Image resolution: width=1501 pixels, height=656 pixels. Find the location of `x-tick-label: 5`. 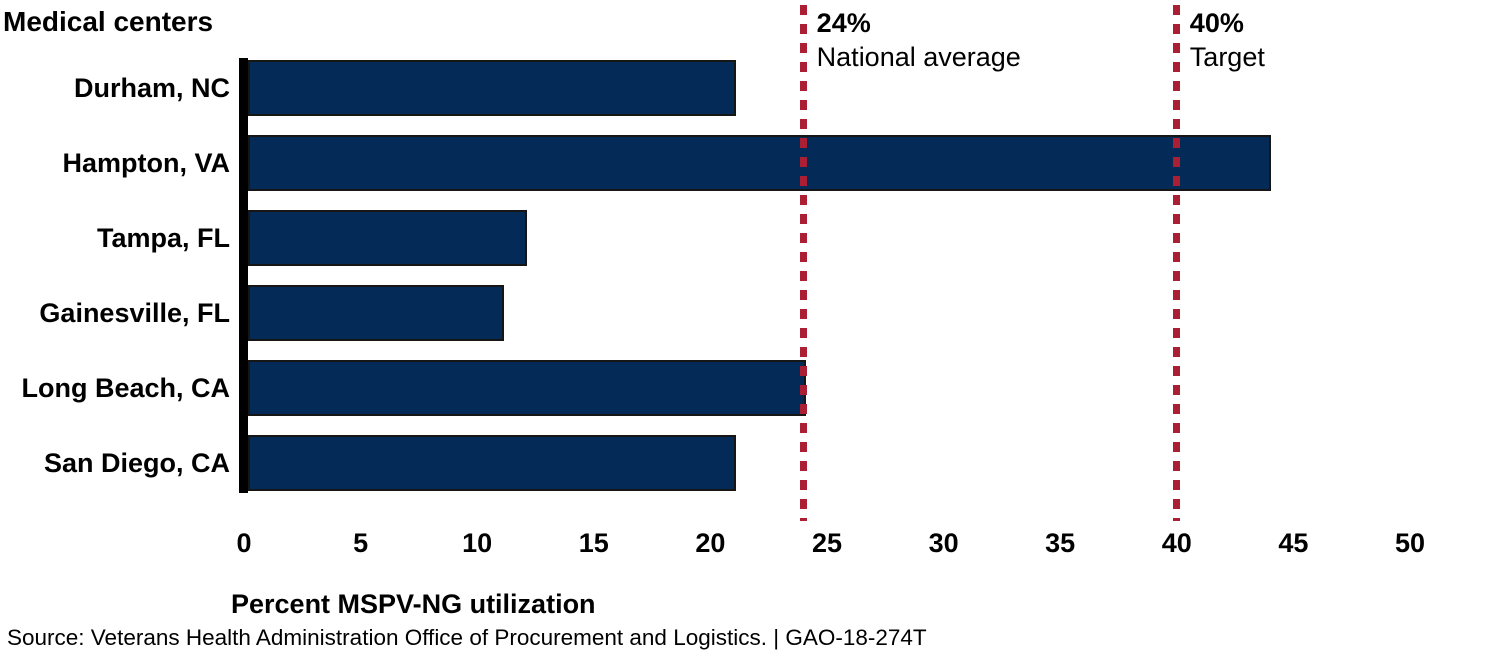

x-tick-label: 5 is located at coordinates (361, 543).